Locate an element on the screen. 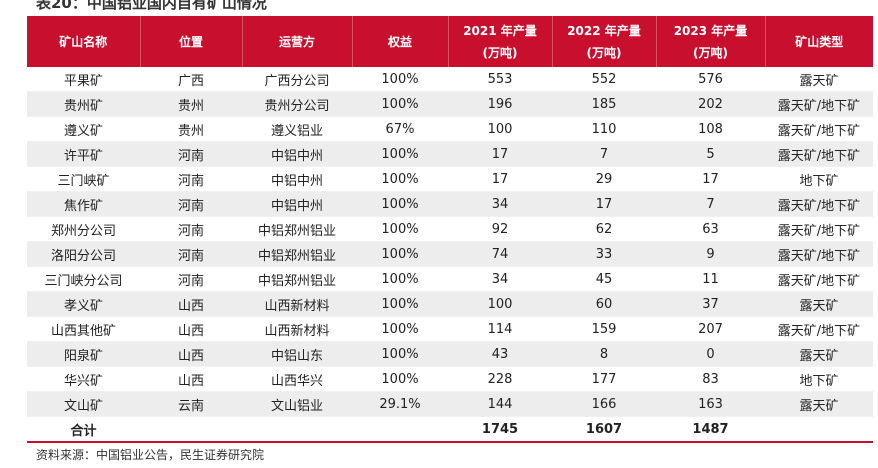 Image resolution: width=878 pixels, height=468 pixels. cell-output-2022: 7 is located at coordinates (604, 154).